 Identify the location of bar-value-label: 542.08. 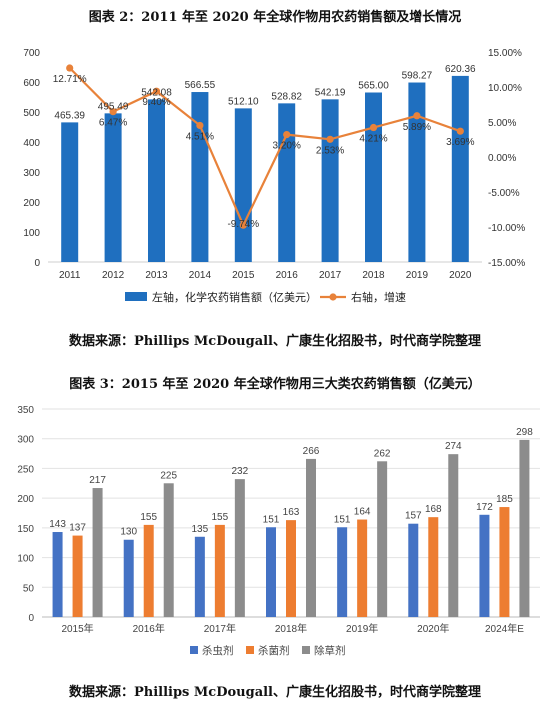
(156, 92).